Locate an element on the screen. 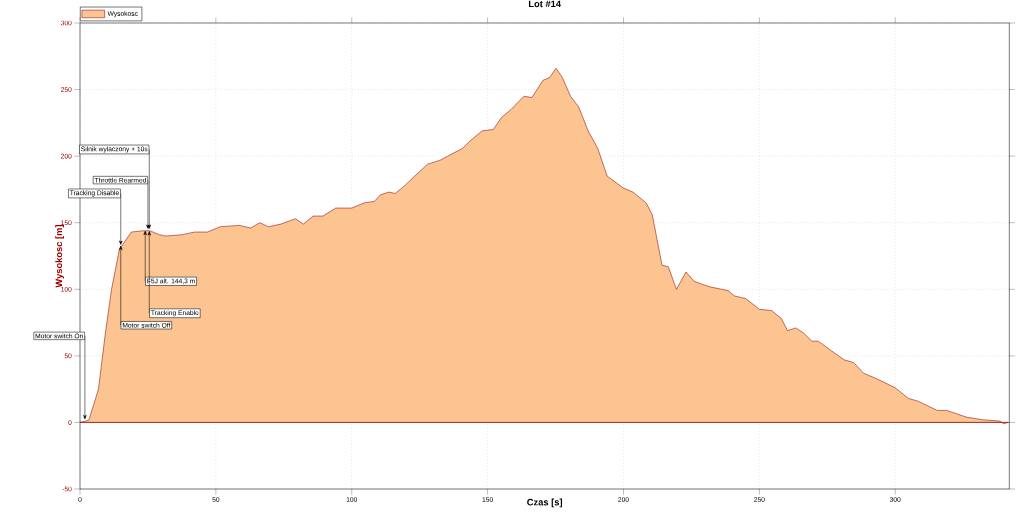  y-axis-title: Wysokosc [m] is located at coordinates (59, 256).